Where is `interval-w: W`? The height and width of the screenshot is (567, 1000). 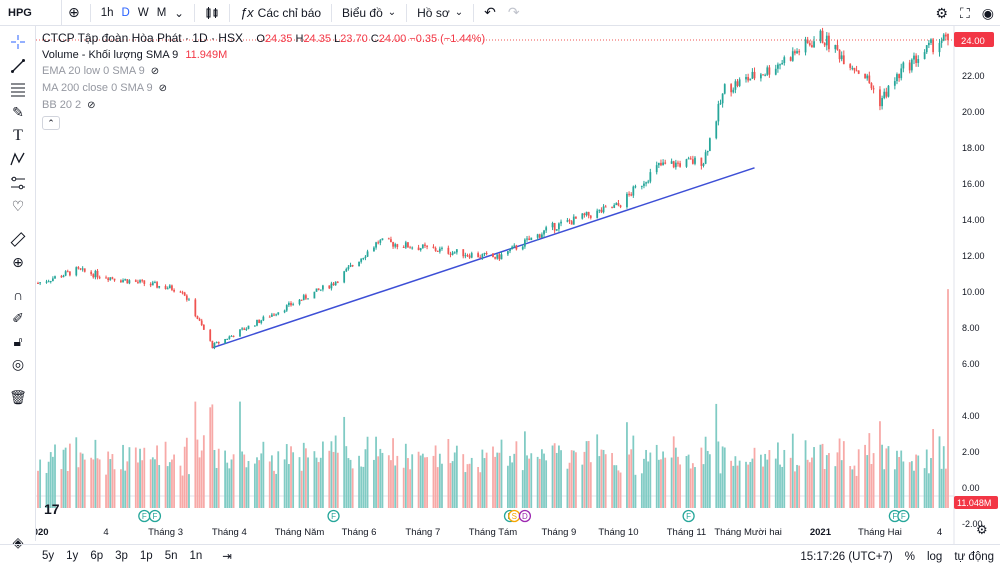
interval-w: W is located at coordinates (143, 12).